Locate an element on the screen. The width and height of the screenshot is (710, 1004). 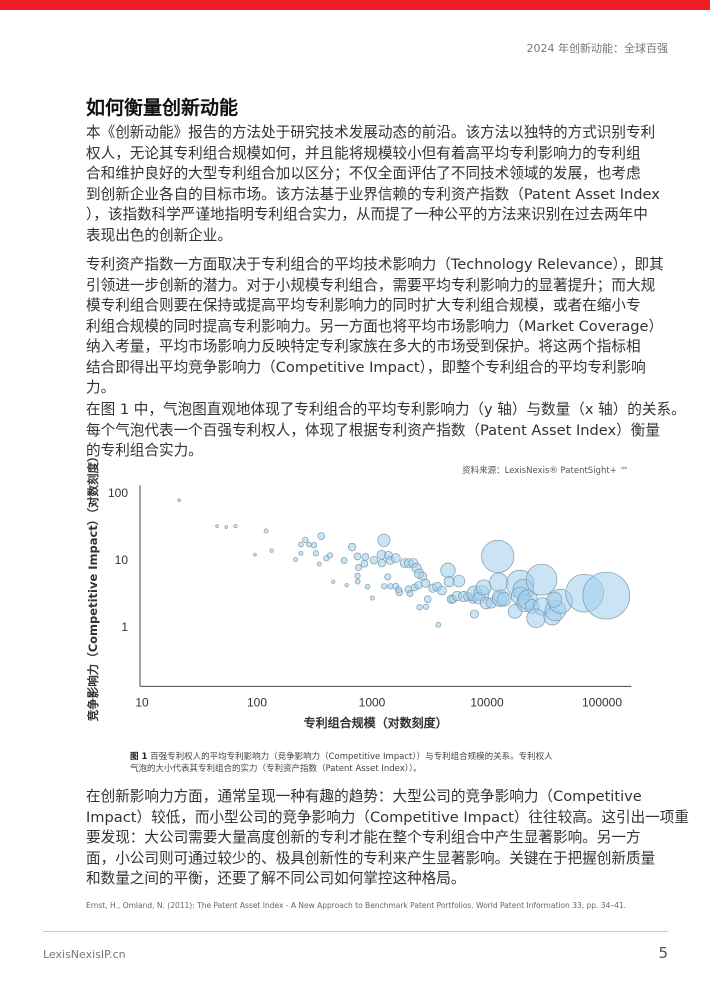
y-tick-label: 10 is located at coordinates (122, 560).